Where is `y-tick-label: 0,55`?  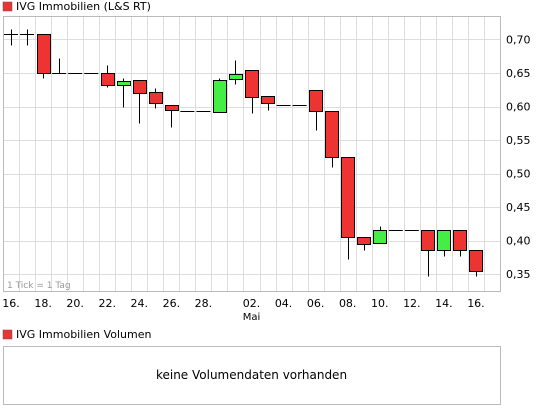 y-tick-label: 0,55 is located at coordinates (518, 140).